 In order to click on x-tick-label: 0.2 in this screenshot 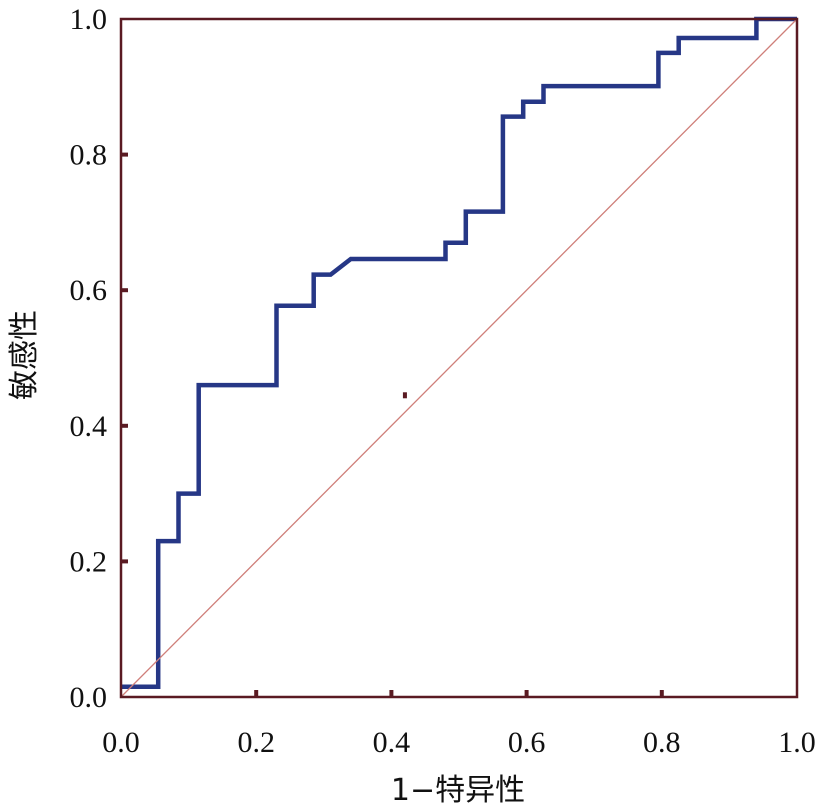, I will do `click(256, 742)`.